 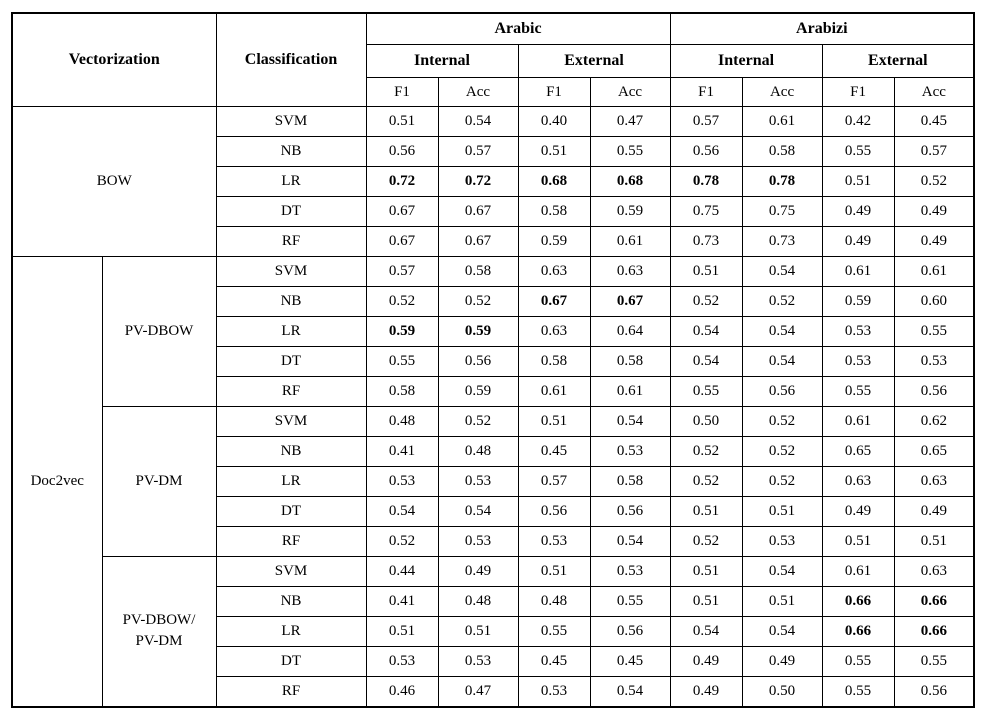 I want to click on header-row-subgroups: Internal External Internal External, so click(x=493, y=61).